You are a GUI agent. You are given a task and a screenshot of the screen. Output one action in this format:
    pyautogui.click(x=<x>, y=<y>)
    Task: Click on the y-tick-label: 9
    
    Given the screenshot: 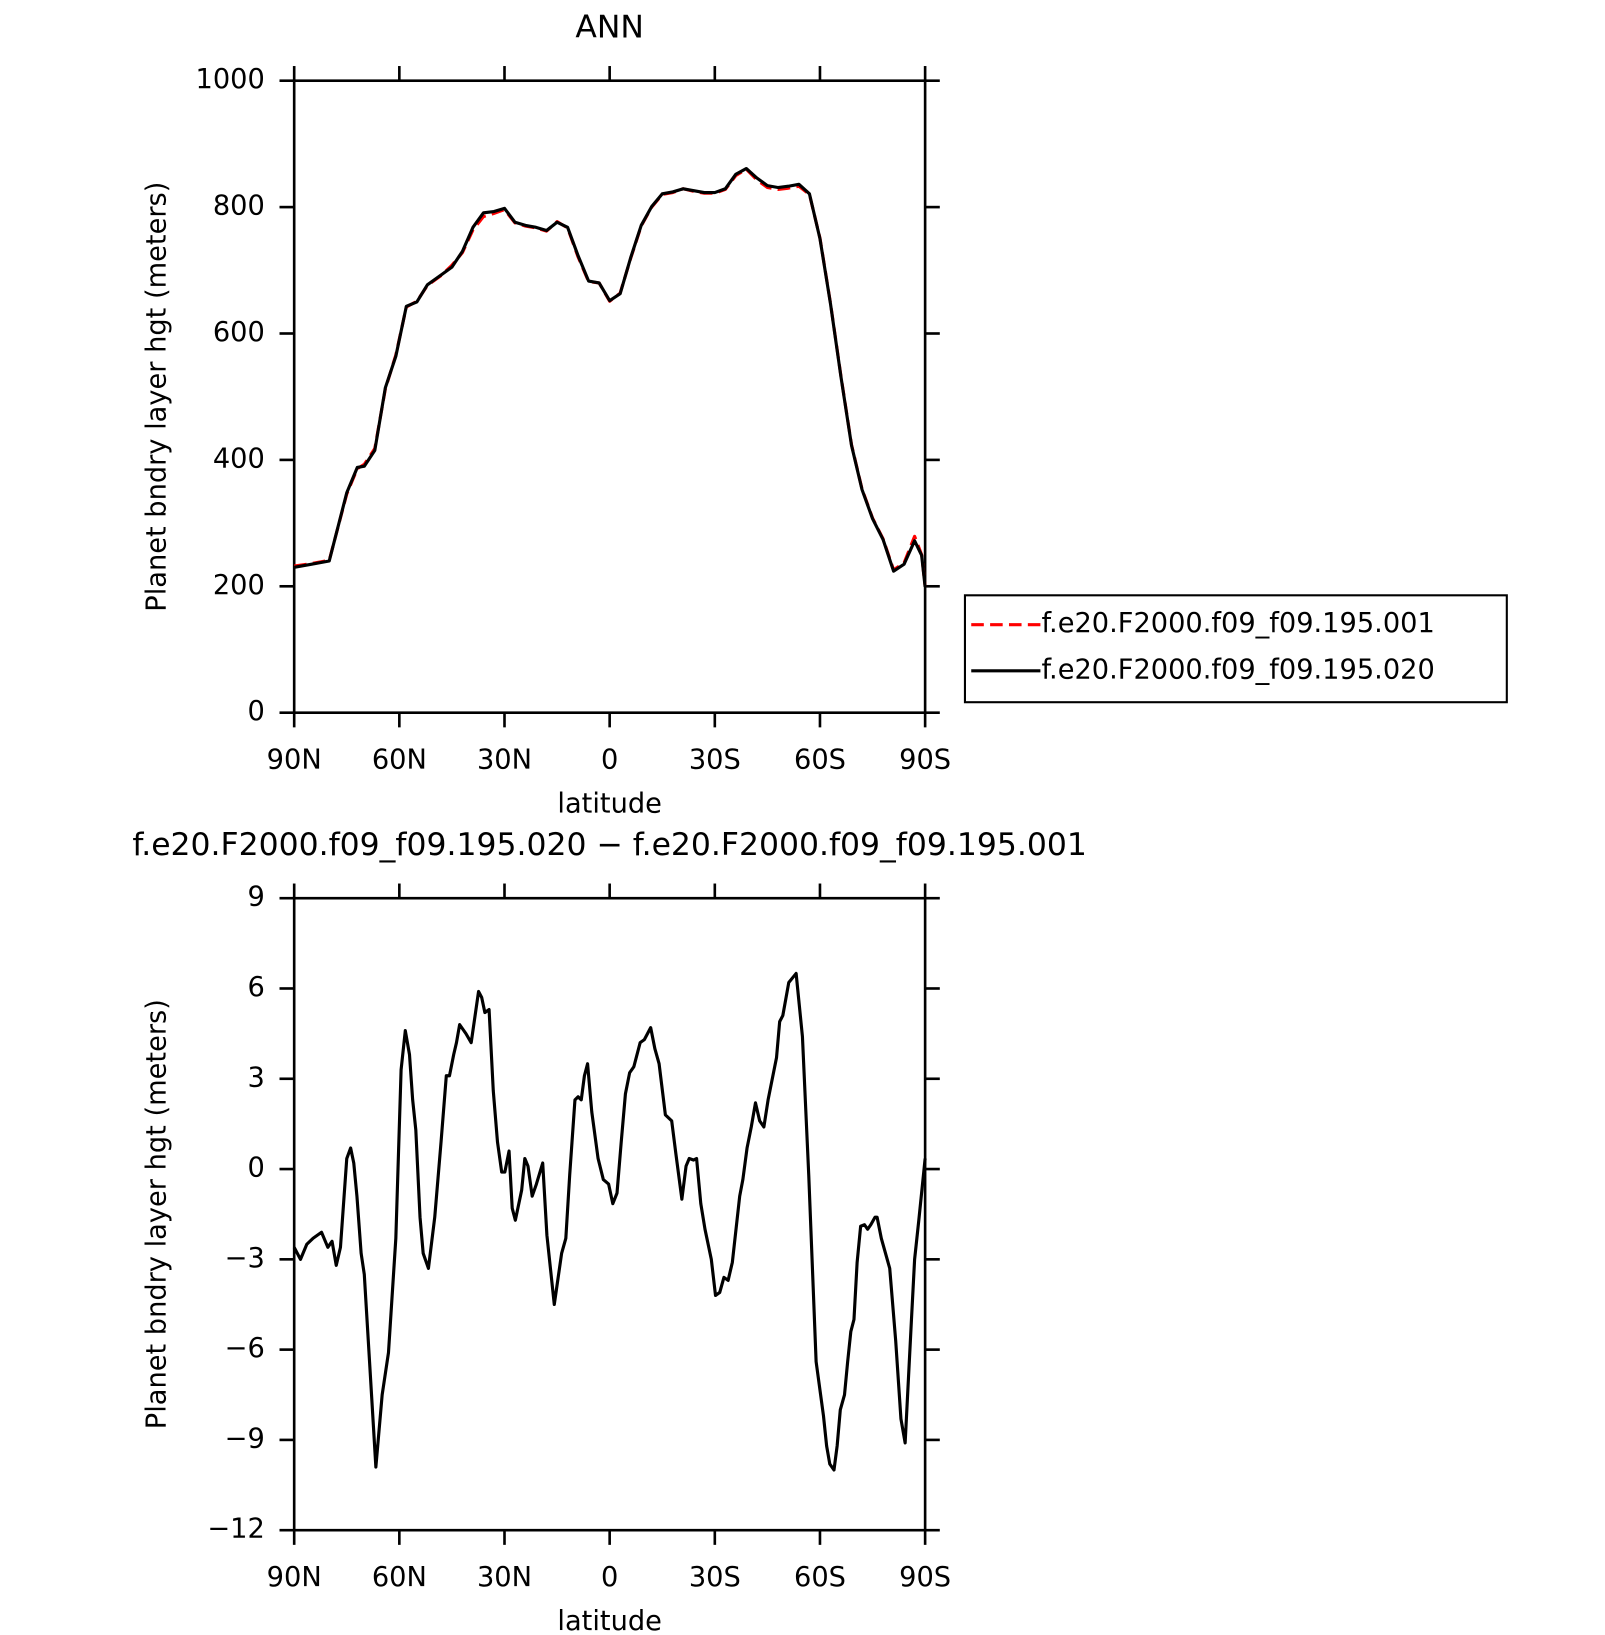 What is the action you would take?
    pyautogui.click(x=256, y=897)
    